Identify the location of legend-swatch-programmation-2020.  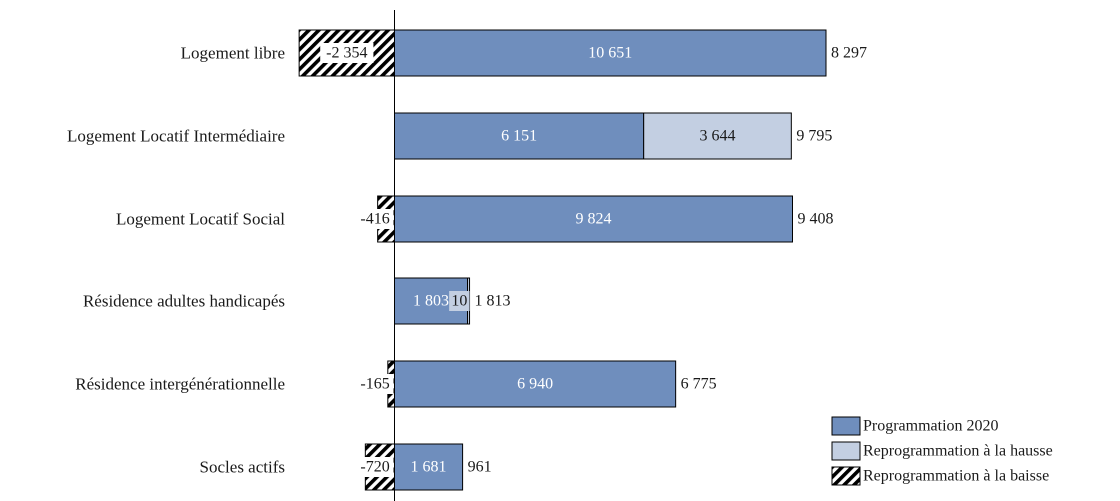
(846, 426).